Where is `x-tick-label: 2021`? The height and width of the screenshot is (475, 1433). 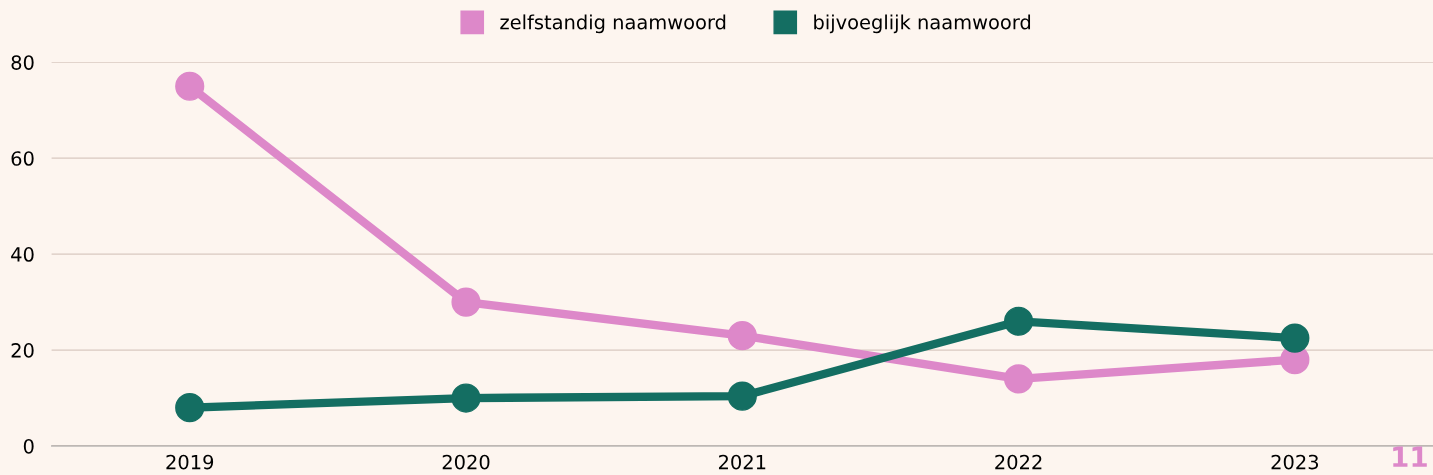 x-tick-label: 2021 is located at coordinates (742, 462).